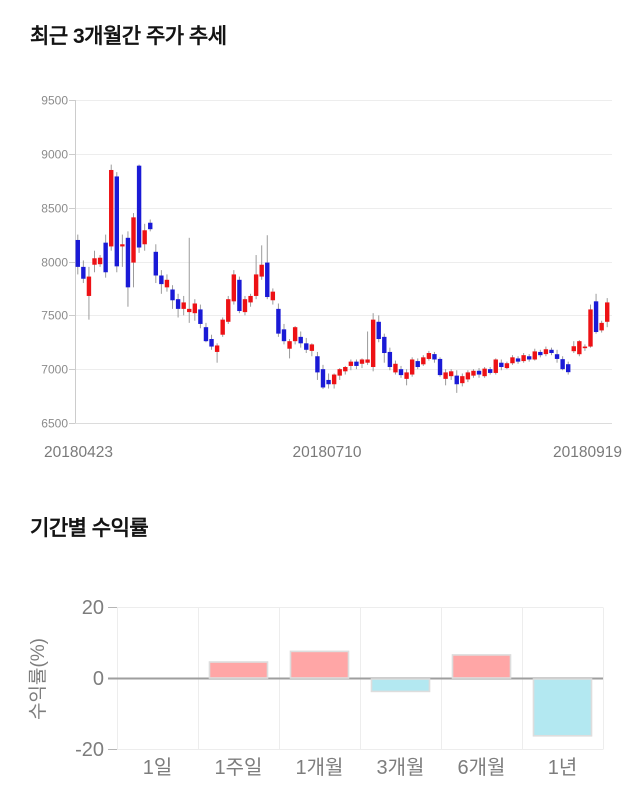  I want to click on x-tick-label: 20180919, so click(587, 452).